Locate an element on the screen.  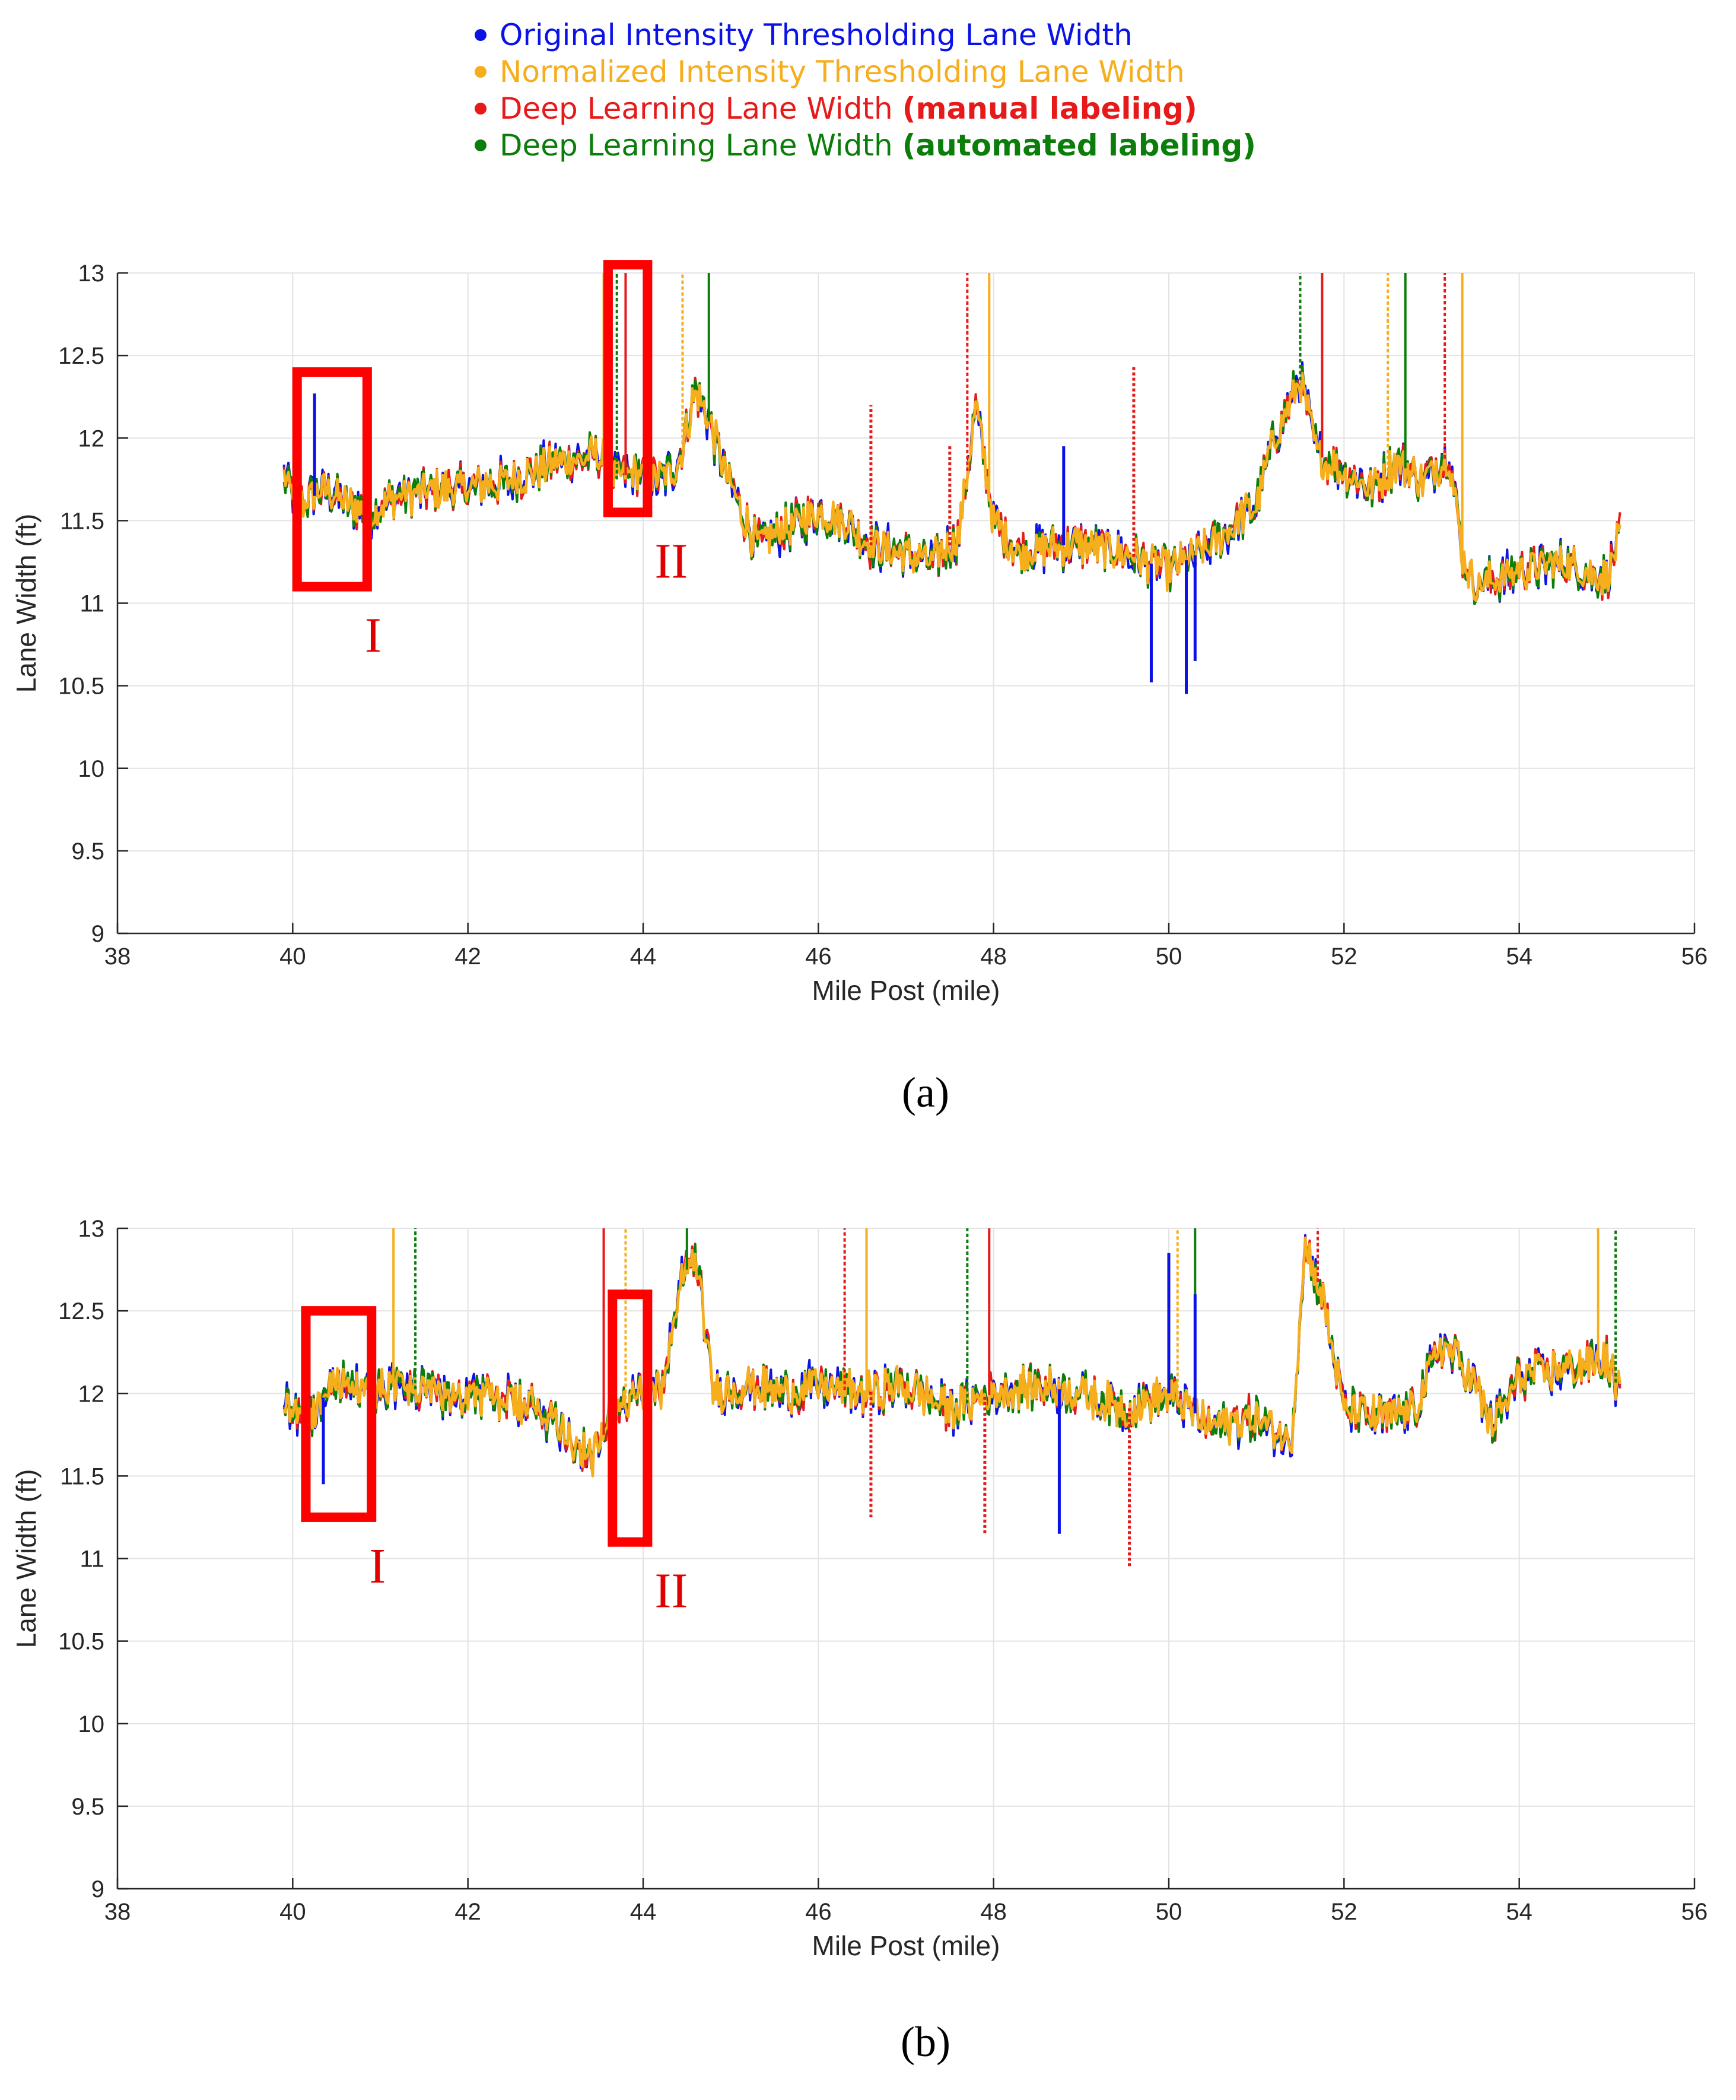
series-line-automated is located at coordinates (951, 1357).